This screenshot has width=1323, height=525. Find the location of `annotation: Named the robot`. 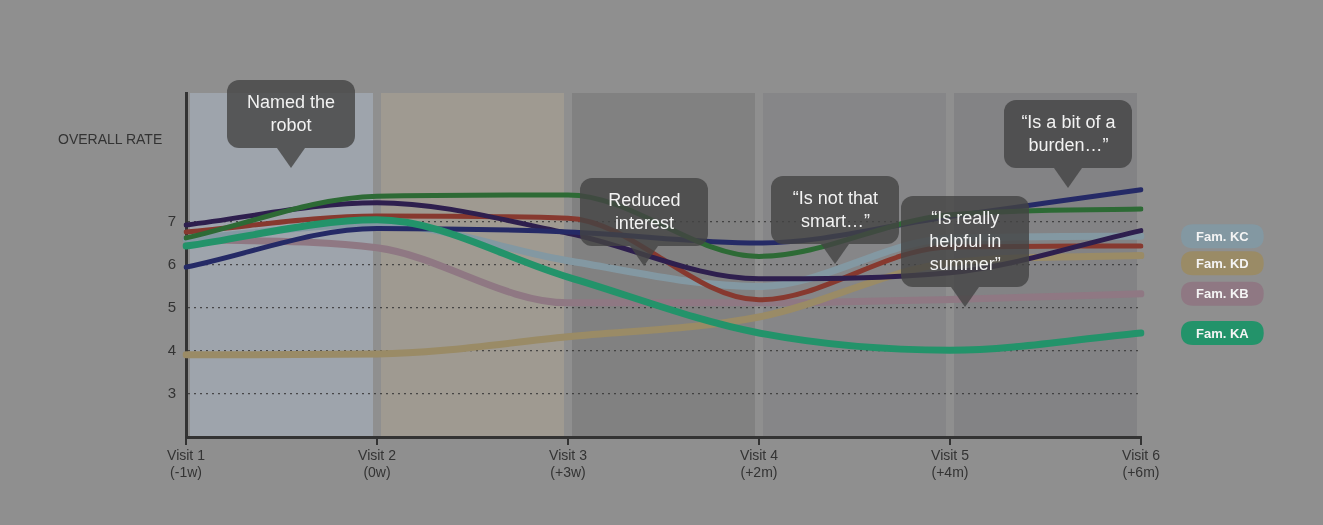

annotation: Named the robot is located at coordinates (291, 114).